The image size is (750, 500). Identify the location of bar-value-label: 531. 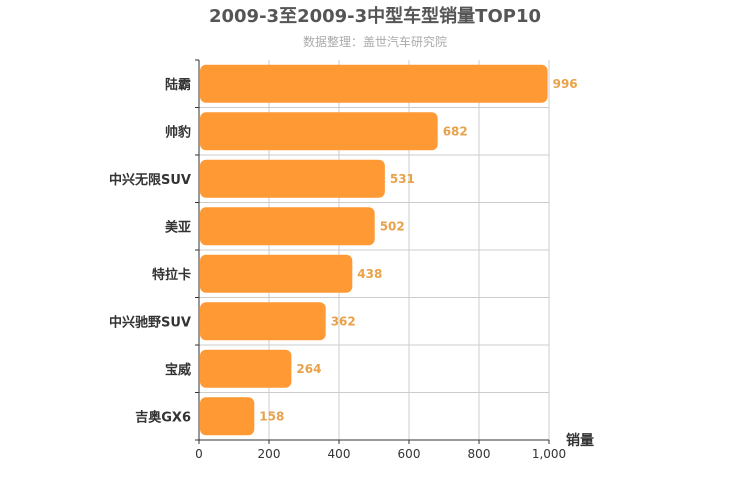
(402, 179).